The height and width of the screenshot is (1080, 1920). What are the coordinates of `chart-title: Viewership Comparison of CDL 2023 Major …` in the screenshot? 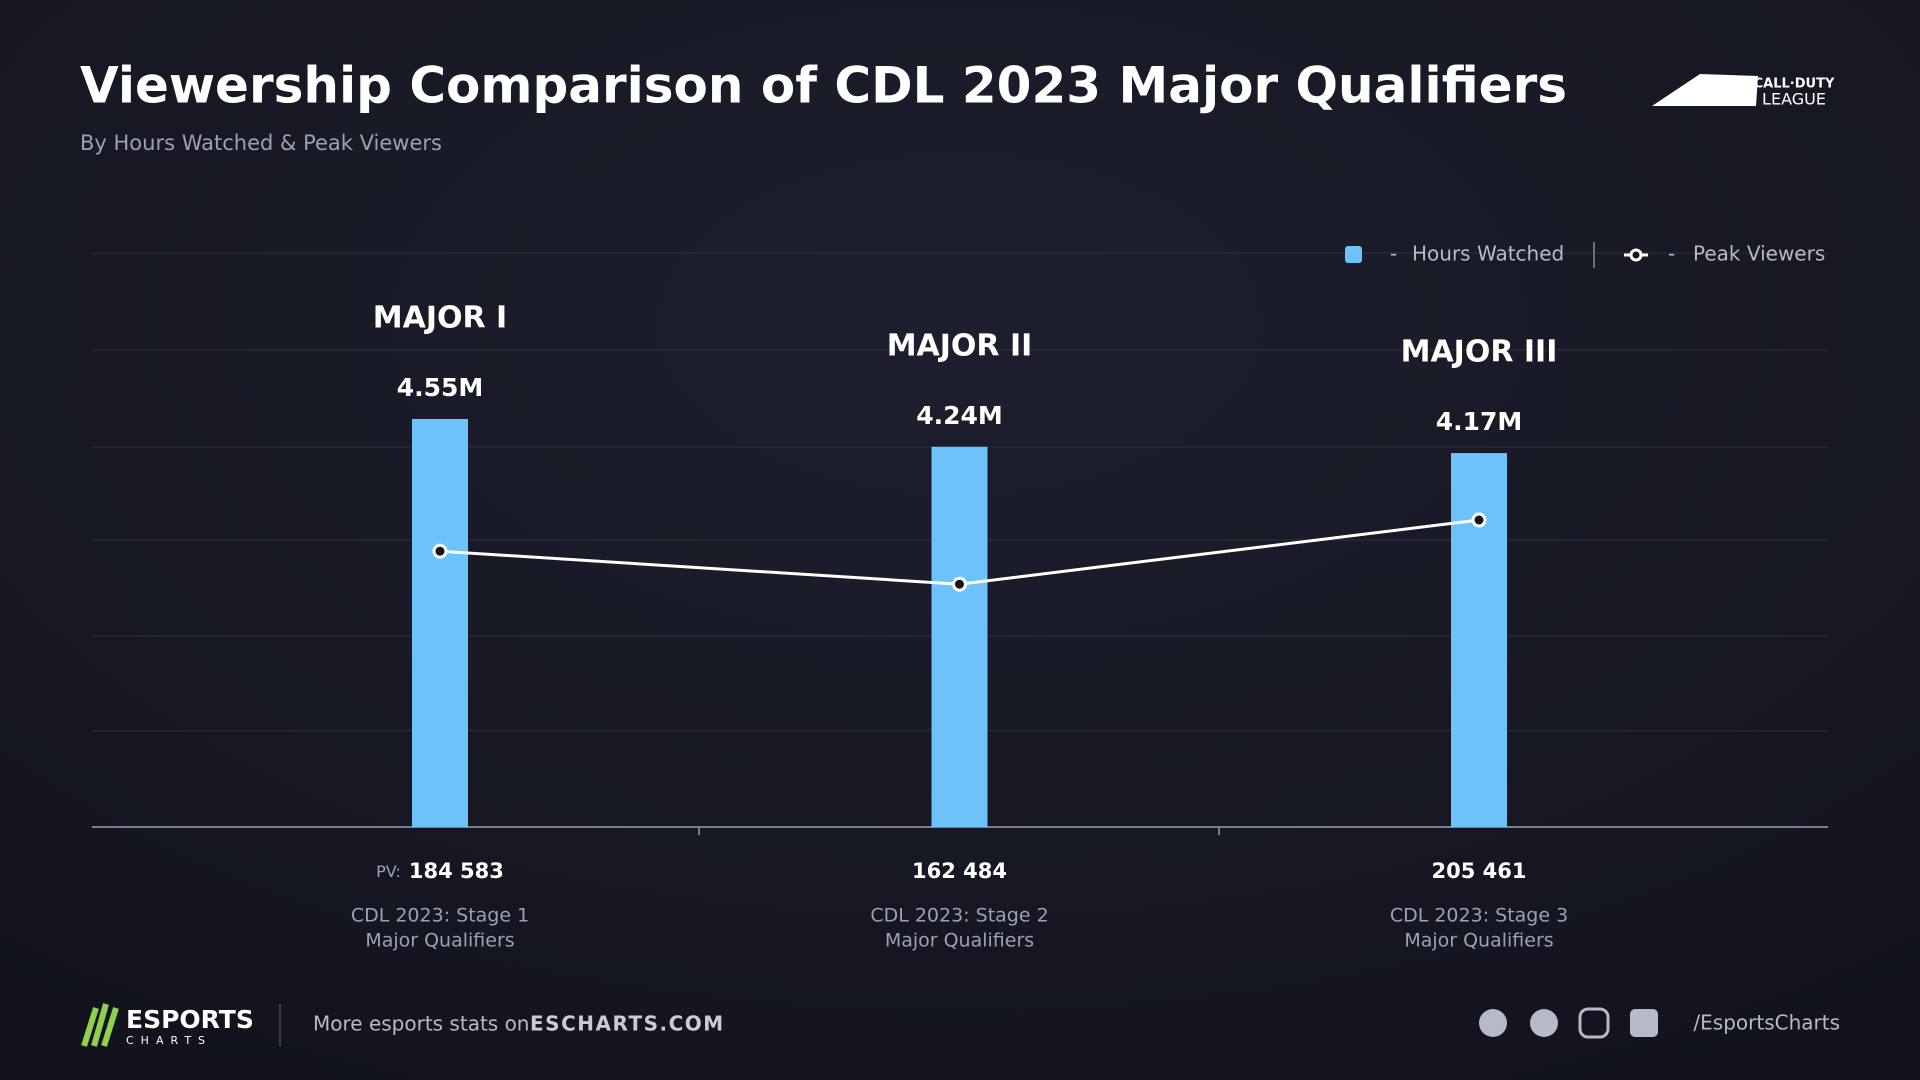 It's located at (823, 86).